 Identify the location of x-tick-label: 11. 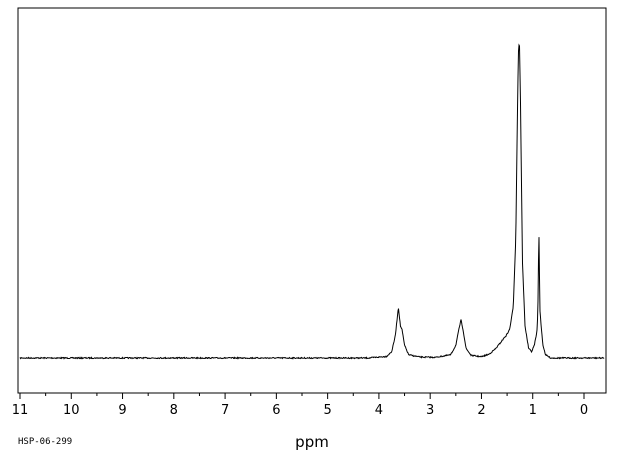
(20, 410).